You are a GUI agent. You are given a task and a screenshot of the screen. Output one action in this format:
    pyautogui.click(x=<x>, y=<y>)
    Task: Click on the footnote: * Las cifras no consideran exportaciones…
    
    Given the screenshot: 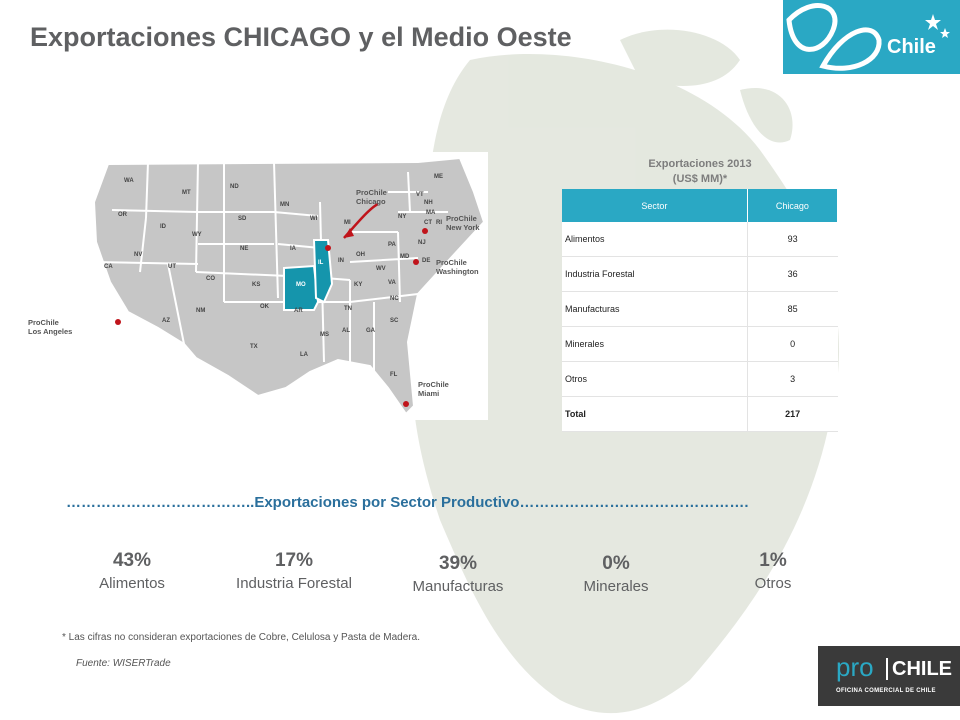 What is the action you would take?
    pyautogui.click(x=241, y=637)
    